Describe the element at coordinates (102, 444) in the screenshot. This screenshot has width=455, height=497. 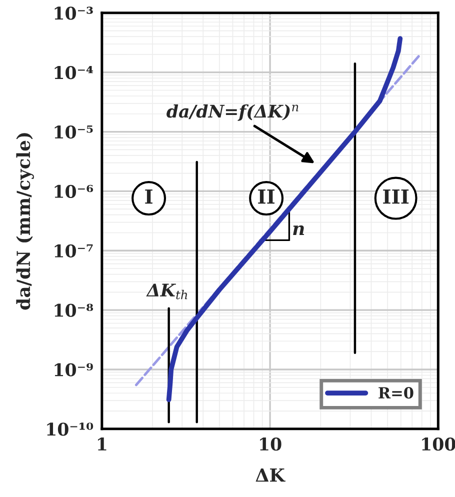
I see `x-tick-label: 1` at that location.